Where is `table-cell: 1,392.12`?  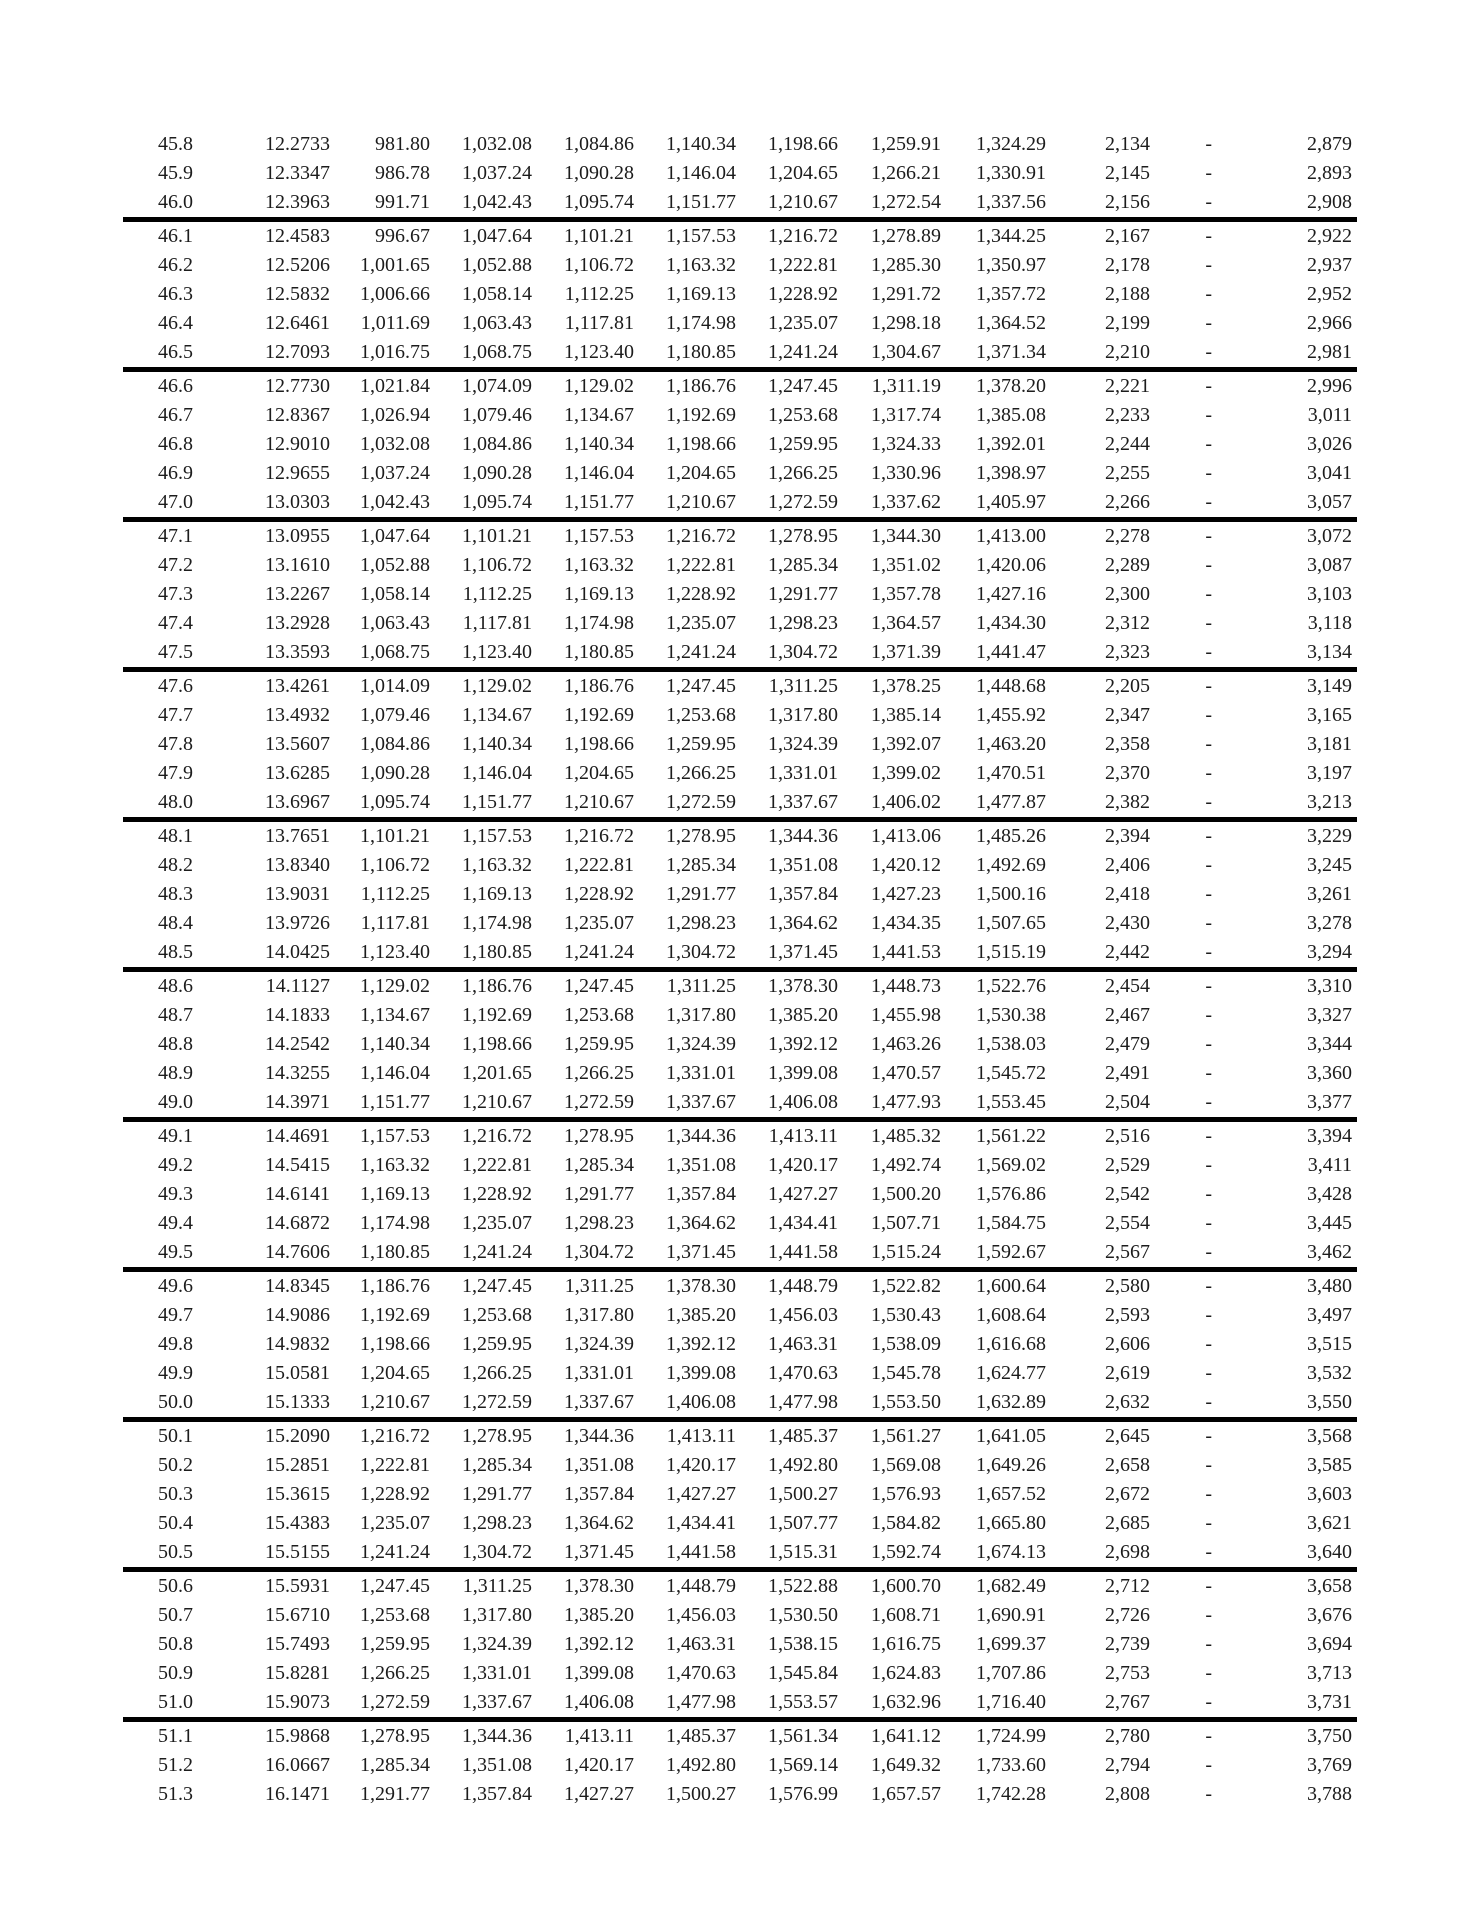 table-cell: 1,392.12 is located at coordinates (599, 1644).